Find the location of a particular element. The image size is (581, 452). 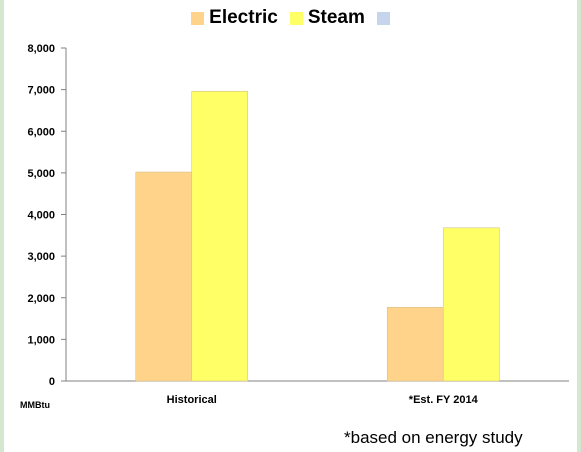

legend-item-electric: Electric is located at coordinates (234, 18).